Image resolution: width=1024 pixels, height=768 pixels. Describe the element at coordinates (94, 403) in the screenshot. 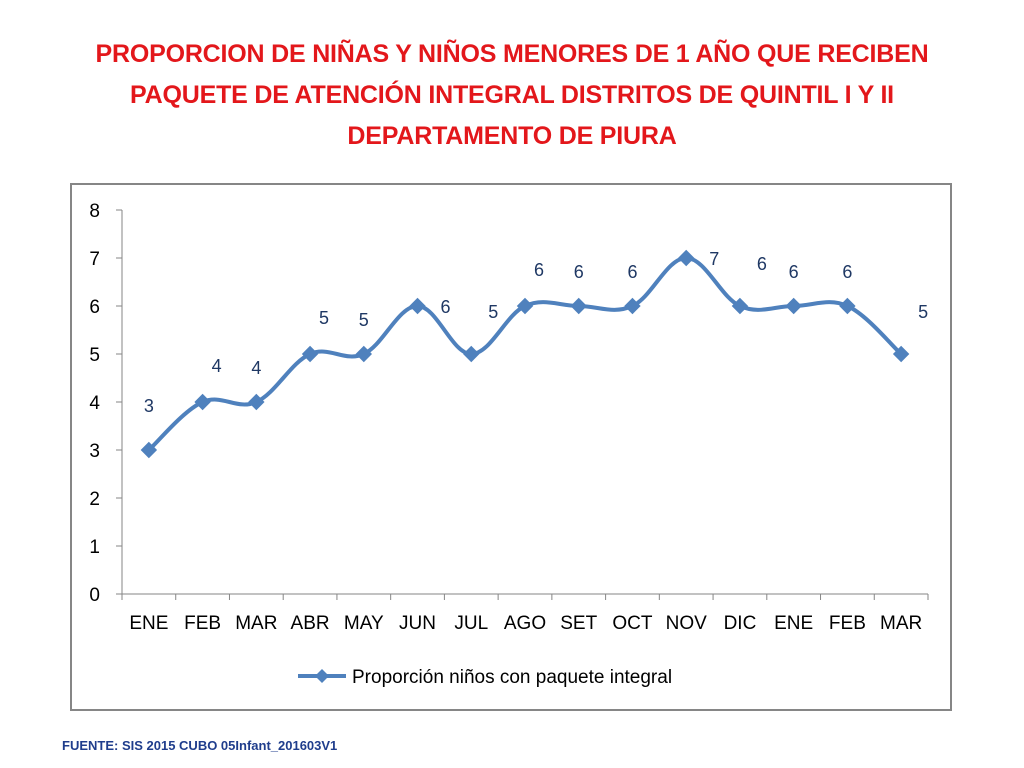

I see `y-tick-label: 4` at that location.